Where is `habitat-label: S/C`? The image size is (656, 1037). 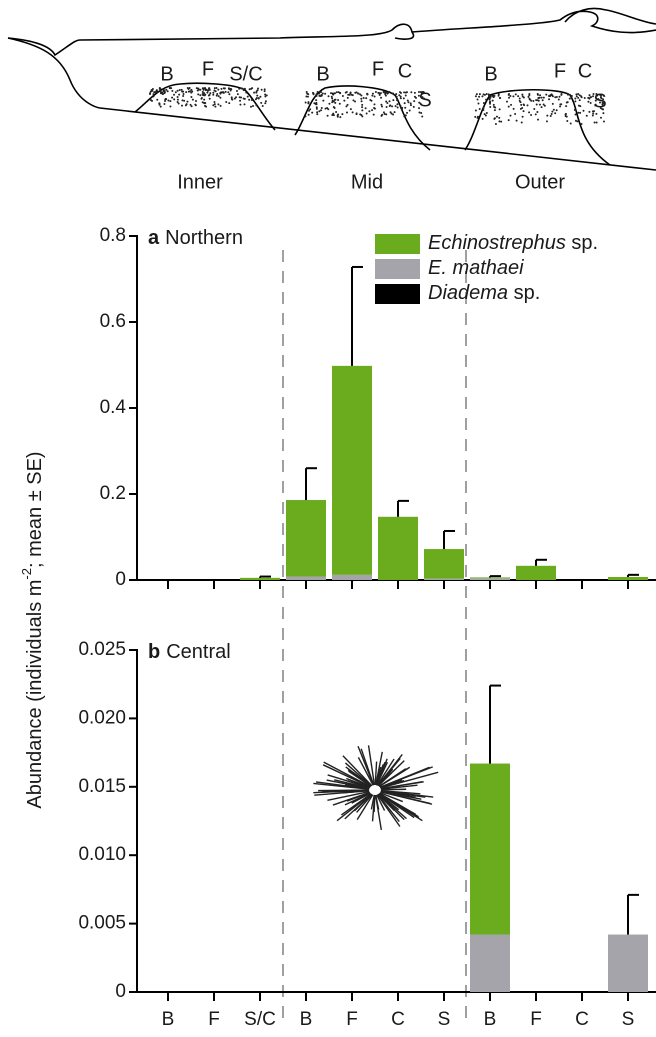 habitat-label: S/C is located at coordinates (245, 74).